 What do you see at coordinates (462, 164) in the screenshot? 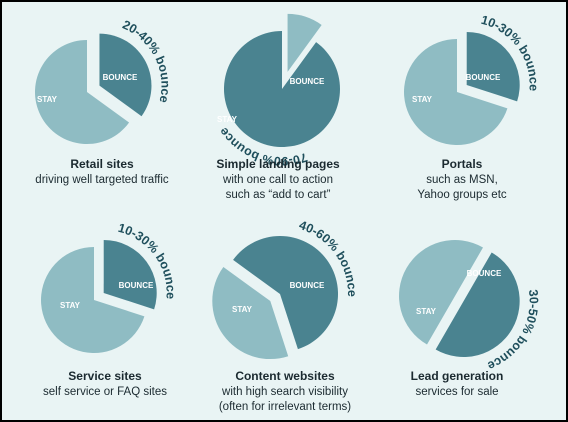
I see `caption-title: Portals` at bounding box center [462, 164].